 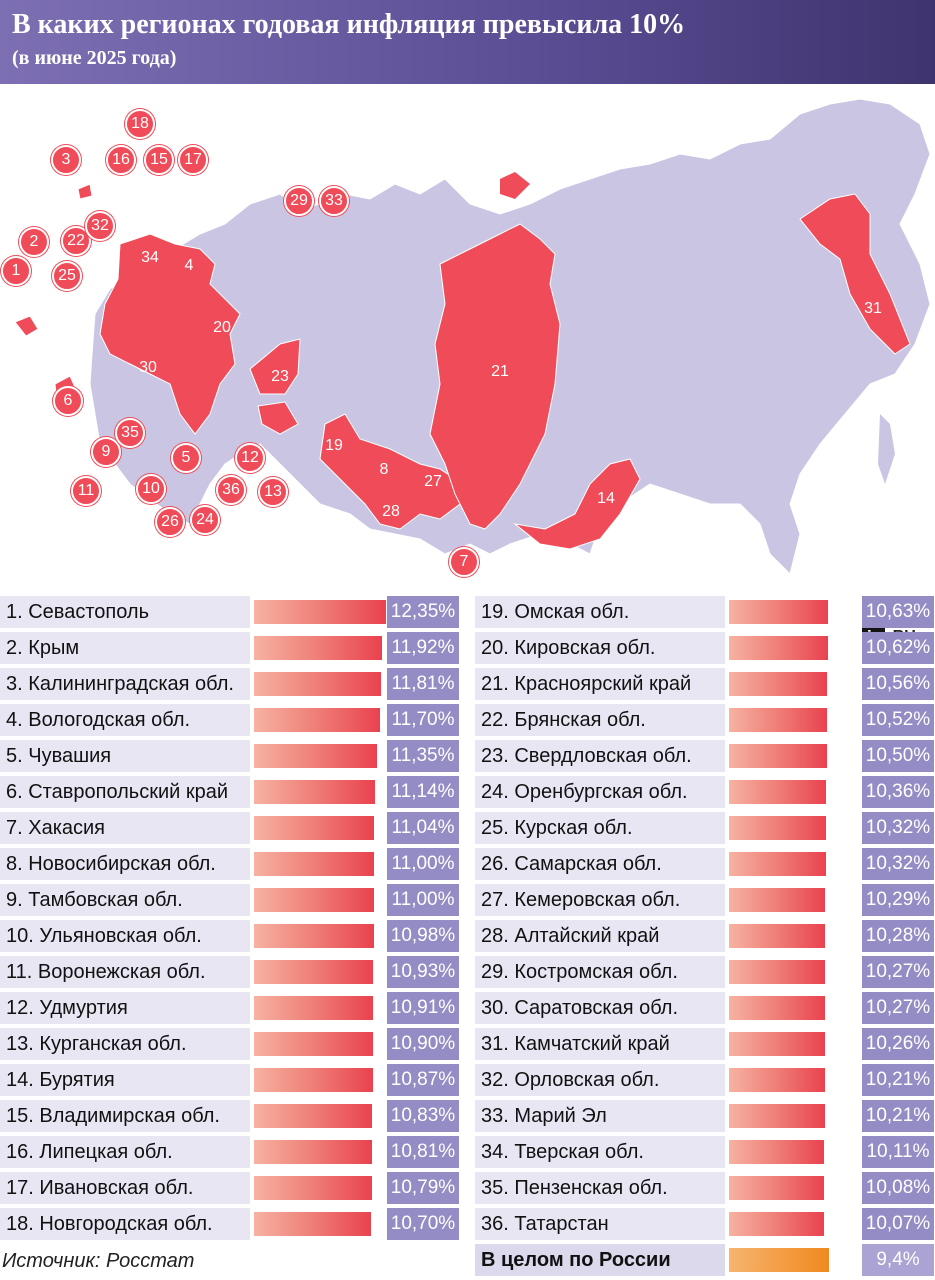 What do you see at coordinates (125, 1080) in the screenshot?
I see `region-name: 14. Бурятия` at bounding box center [125, 1080].